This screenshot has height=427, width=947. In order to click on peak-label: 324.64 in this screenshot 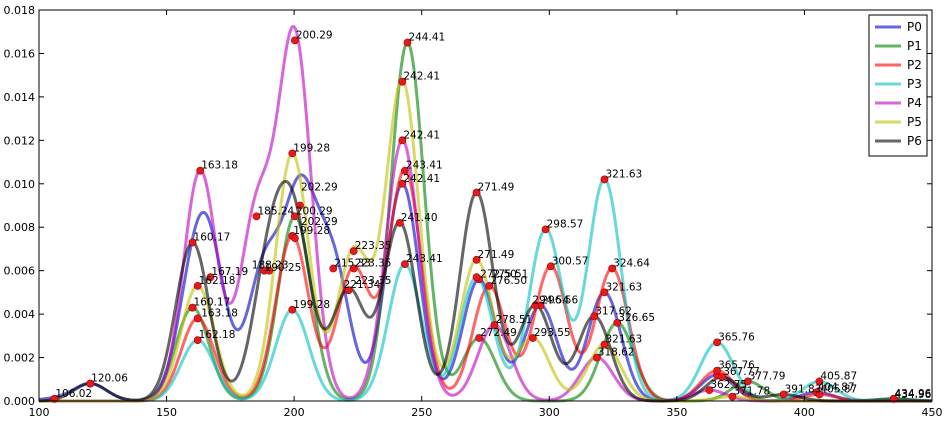, I will do `click(631, 263)`.